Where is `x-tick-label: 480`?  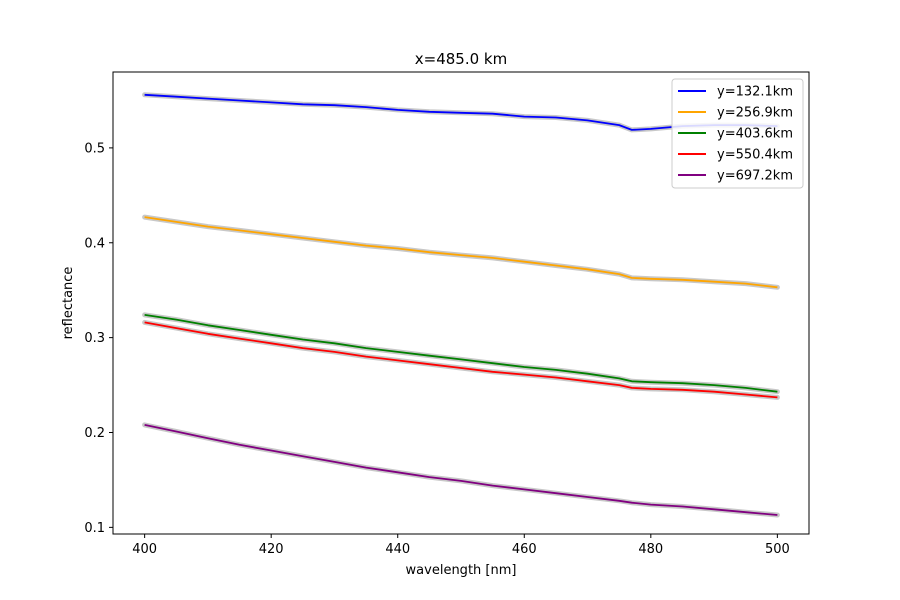 x-tick-label: 480 is located at coordinates (650, 549).